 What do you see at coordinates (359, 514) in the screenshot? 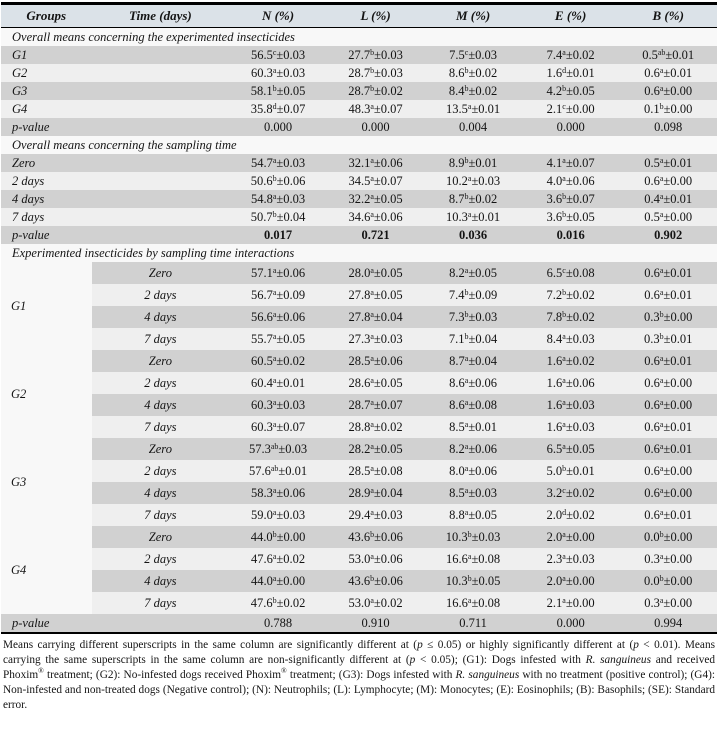
I see `mean-value: 29.4` at bounding box center [359, 514].